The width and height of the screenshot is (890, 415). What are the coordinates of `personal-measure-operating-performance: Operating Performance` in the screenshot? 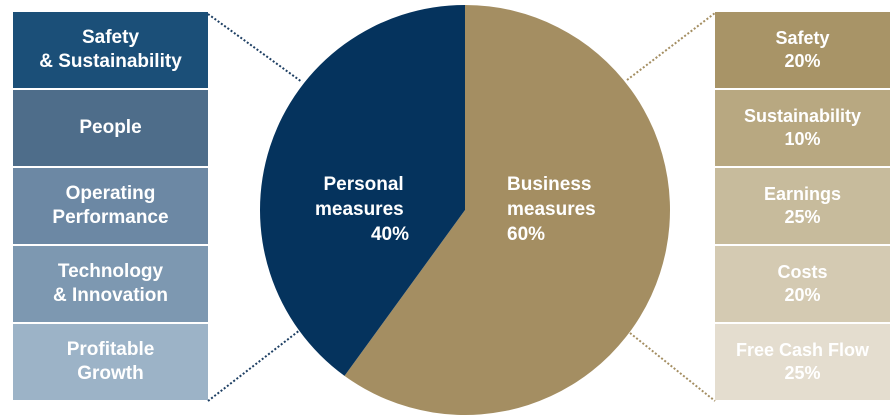 It's located at (110, 206).